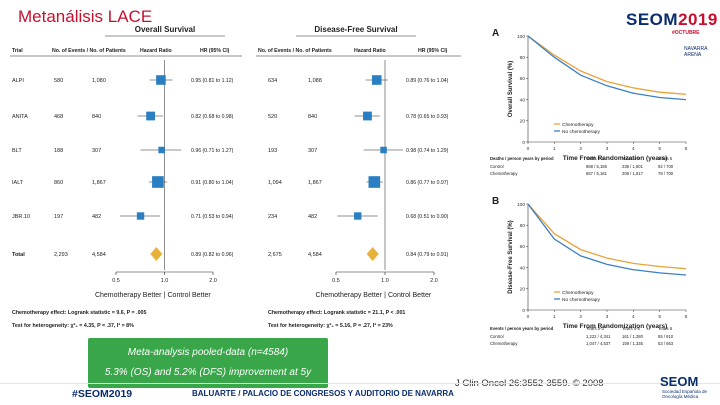  What do you see at coordinates (427, 81) in the screenshot?
I see `forest-hr-ci: 0.89 (0.76 to 1.04)` at bounding box center [427, 81].